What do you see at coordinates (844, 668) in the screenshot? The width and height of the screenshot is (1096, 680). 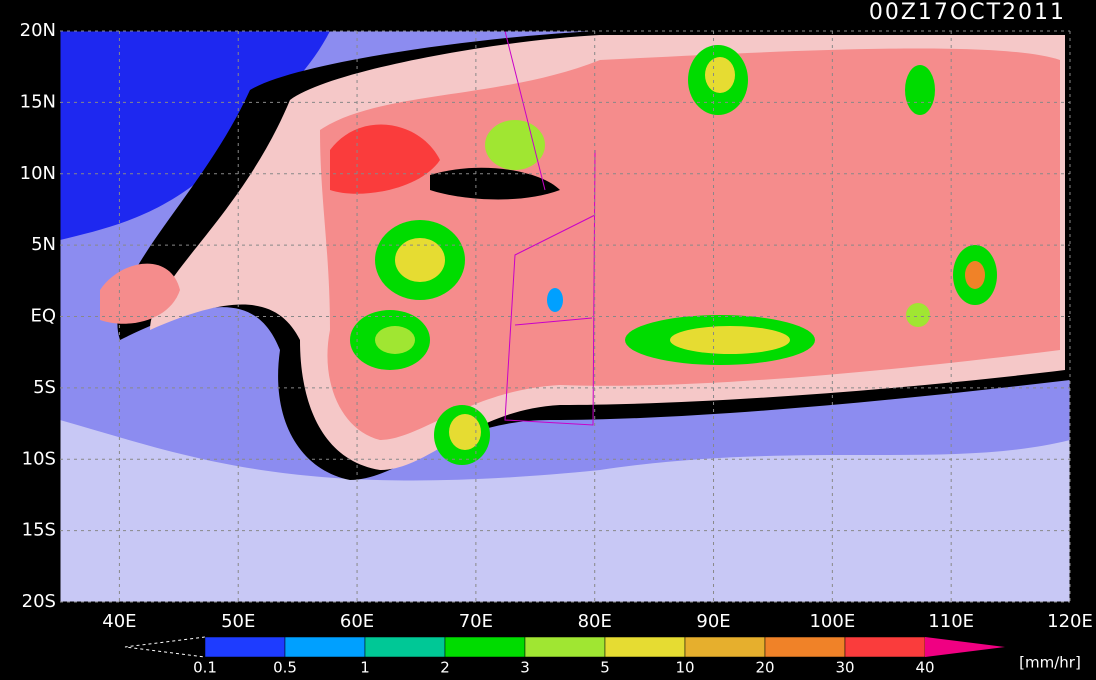 I see `colorbar-label: 30` at bounding box center [844, 668].